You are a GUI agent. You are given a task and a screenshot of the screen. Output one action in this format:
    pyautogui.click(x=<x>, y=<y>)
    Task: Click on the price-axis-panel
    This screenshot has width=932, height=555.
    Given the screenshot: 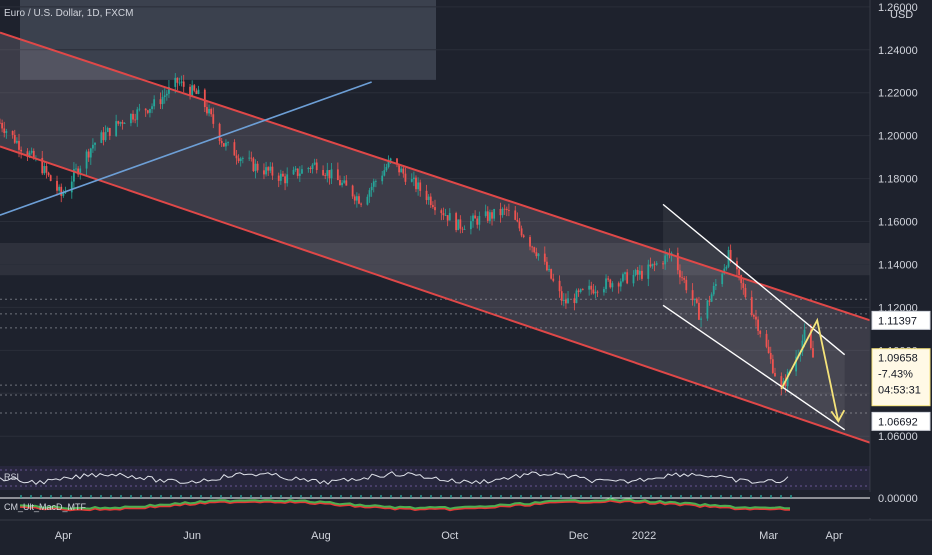 What is the action you would take?
    pyautogui.click(x=901, y=275)
    